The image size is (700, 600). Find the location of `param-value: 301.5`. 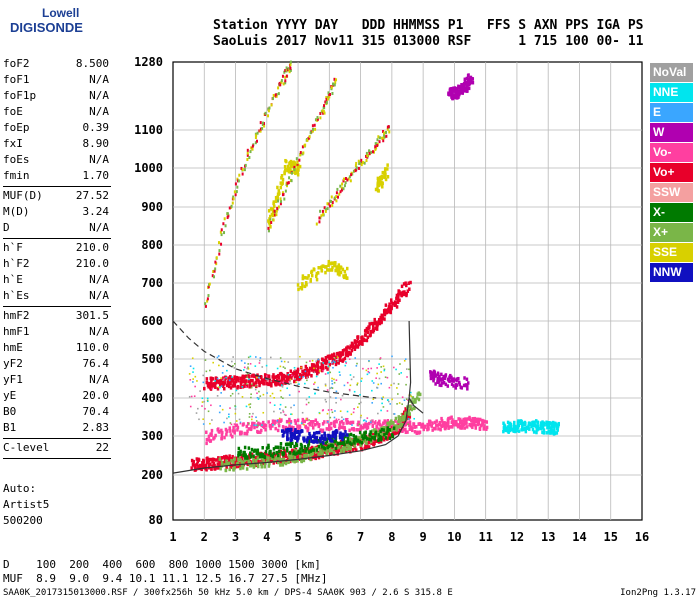

param-value: 301.5 is located at coordinates (92, 315).